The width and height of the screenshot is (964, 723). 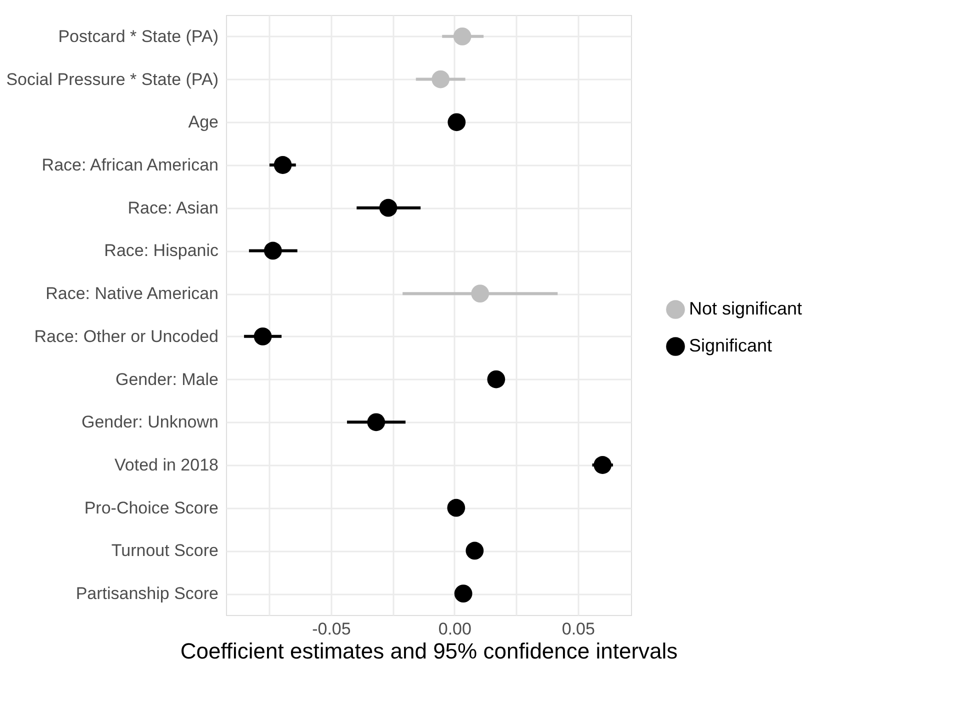 I want to click on x-tick-label: -0.05, so click(x=331, y=629).